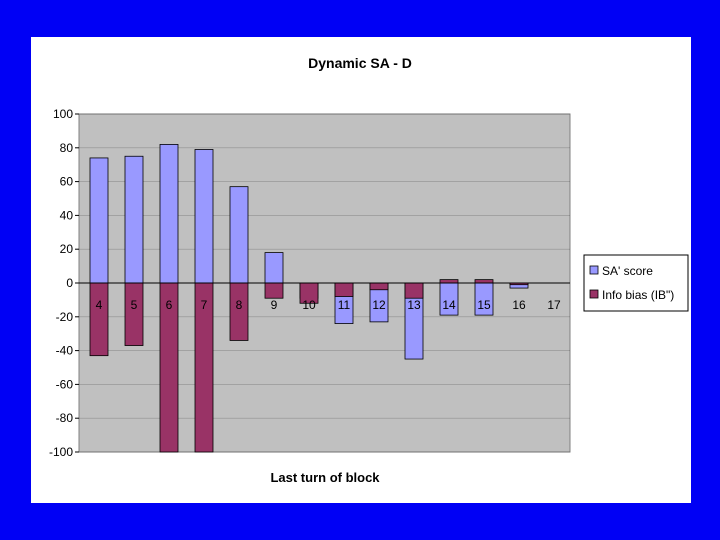 The image size is (720, 540). What do you see at coordinates (274, 305) in the screenshot?
I see `x-tick-label: 9` at bounding box center [274, 305].